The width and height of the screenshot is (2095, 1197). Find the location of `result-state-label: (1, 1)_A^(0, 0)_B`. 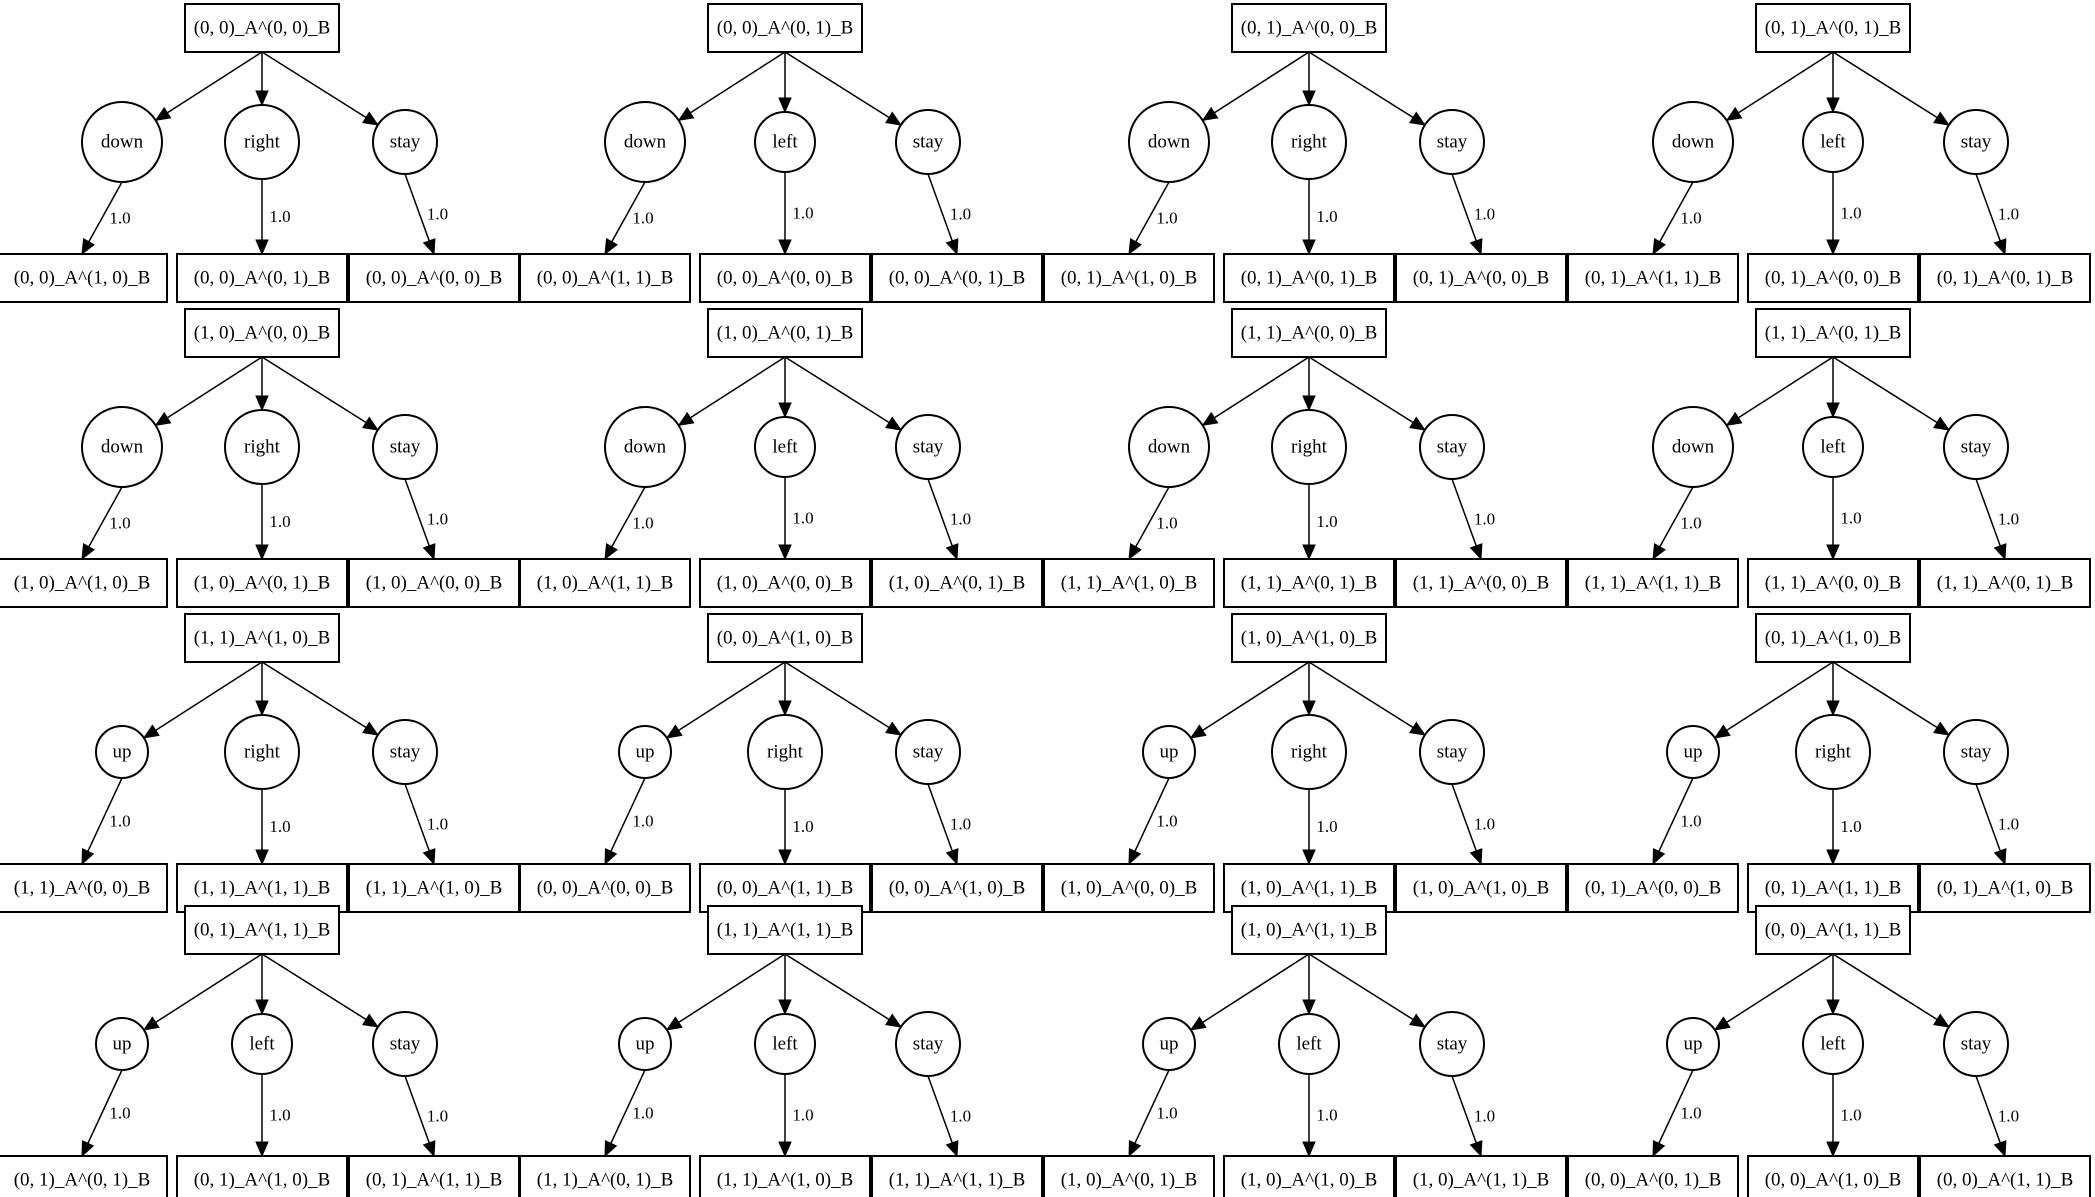

result-state-label: (1, 1)_A^(0, 0)_B is located at coordinates (82, 888).